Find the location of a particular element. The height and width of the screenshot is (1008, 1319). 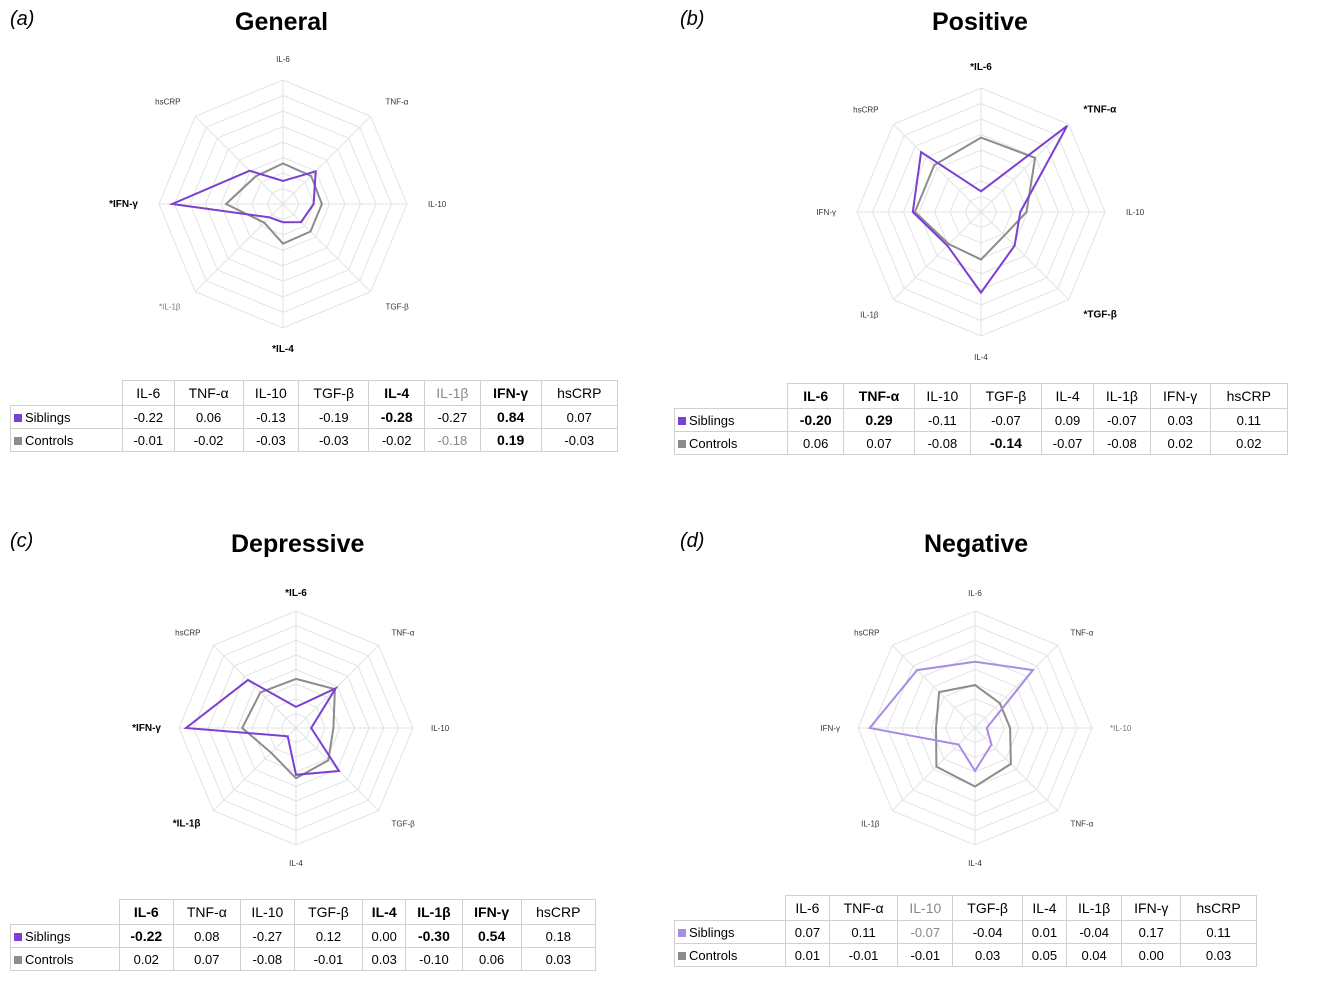

column-header: TGF-β is located at coordinates (328, 912).